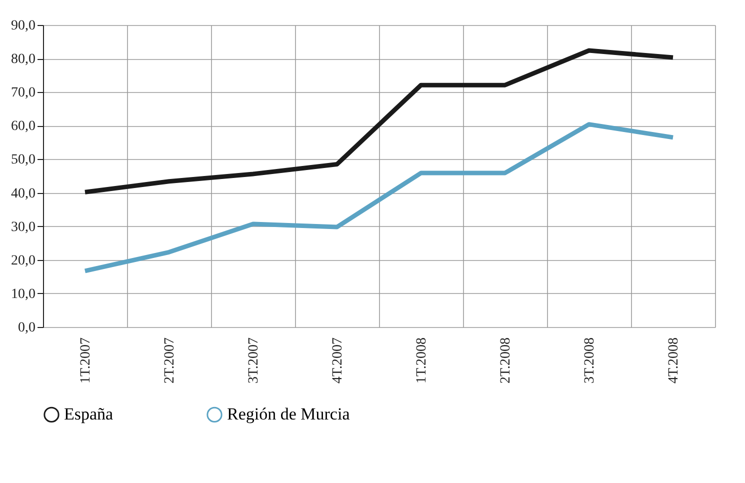  What do you see at coordinates (86, 361) in the screenshot?
I see `x-tick-label: 1T.2007` at bounding box center [86, 361].